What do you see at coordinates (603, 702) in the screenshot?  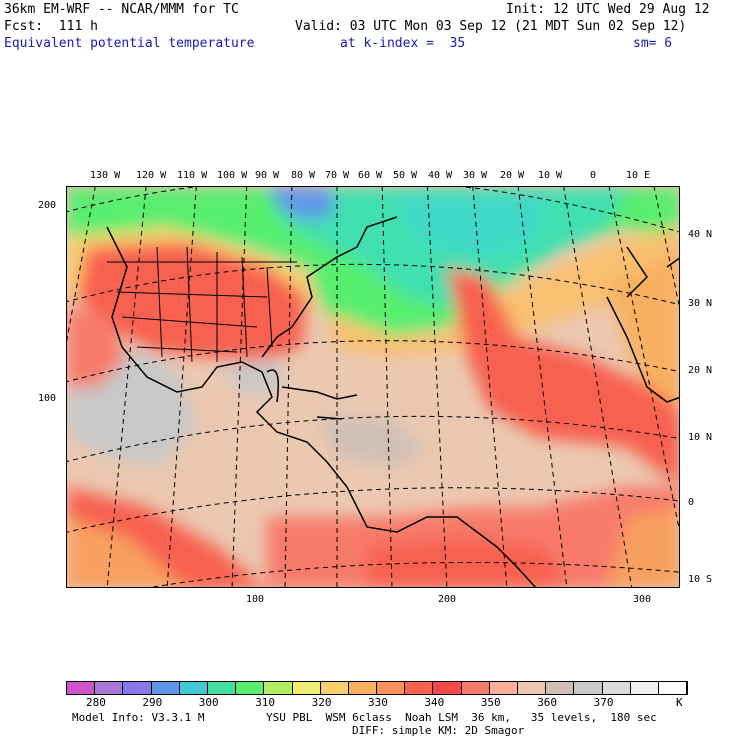 I see `color-scale-label: 370` at bounding box center [603, 702].